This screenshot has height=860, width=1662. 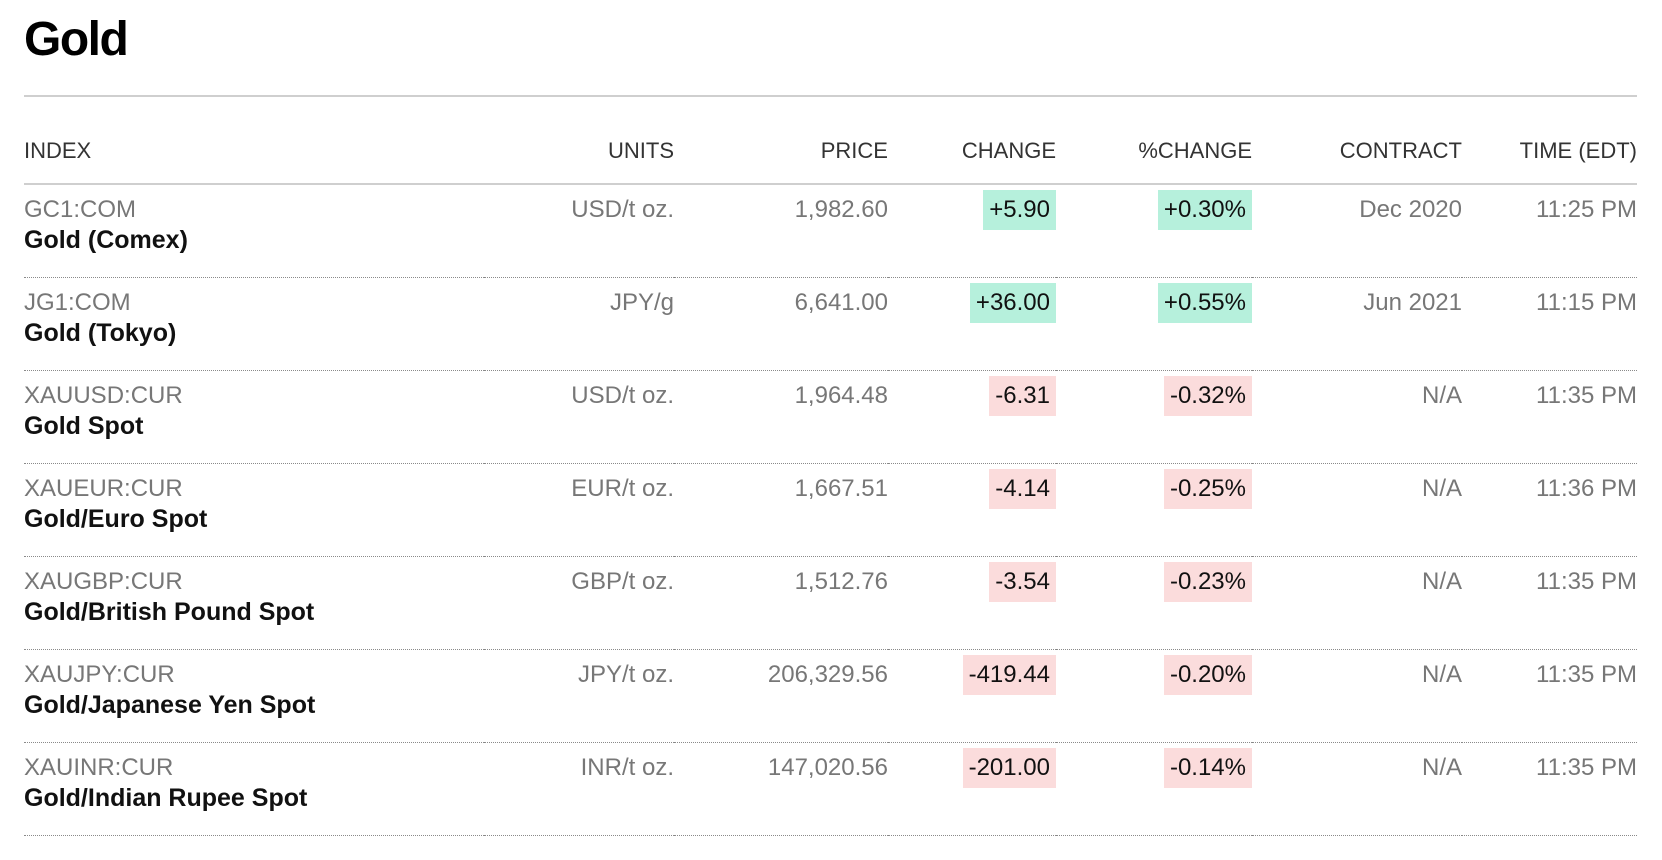 What do you see at coordinates (106, 240) in the screenshot?
I see `instrument-name: Gold (Comex)` at bounding box center [106, 240].